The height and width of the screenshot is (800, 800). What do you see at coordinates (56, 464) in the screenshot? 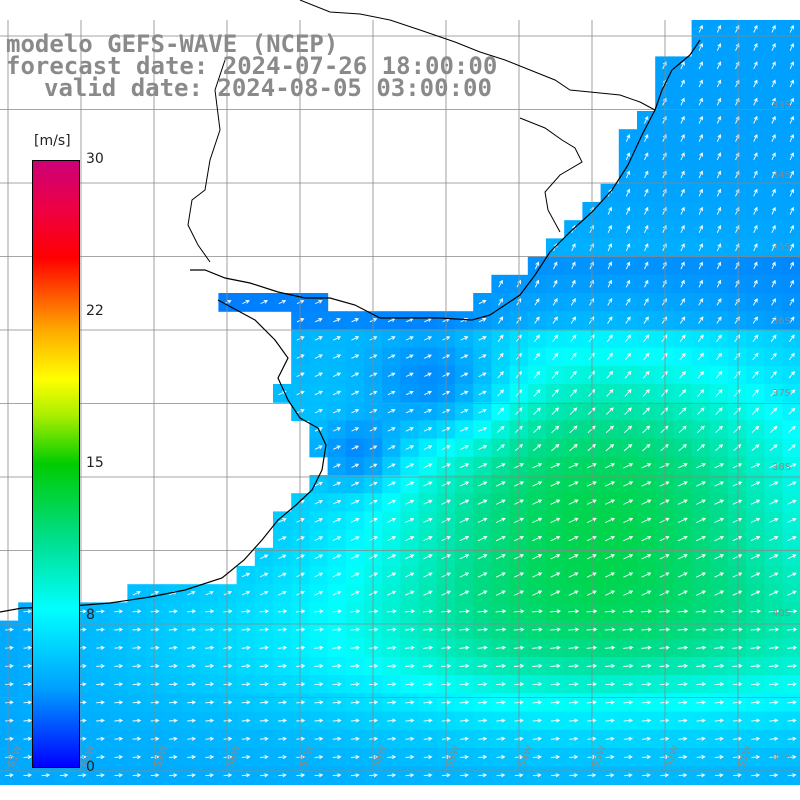
I see `colorbar` at bounding box center [56, 464].